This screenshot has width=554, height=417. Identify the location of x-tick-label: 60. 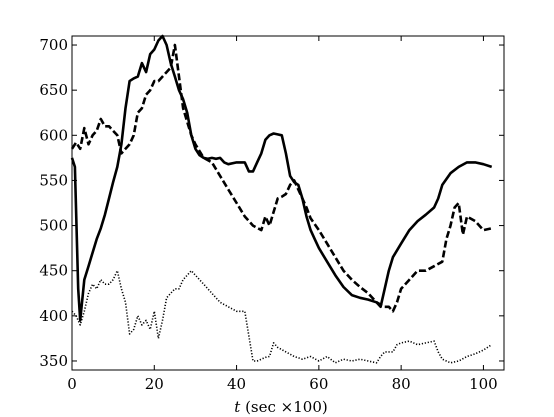
(318, 384).